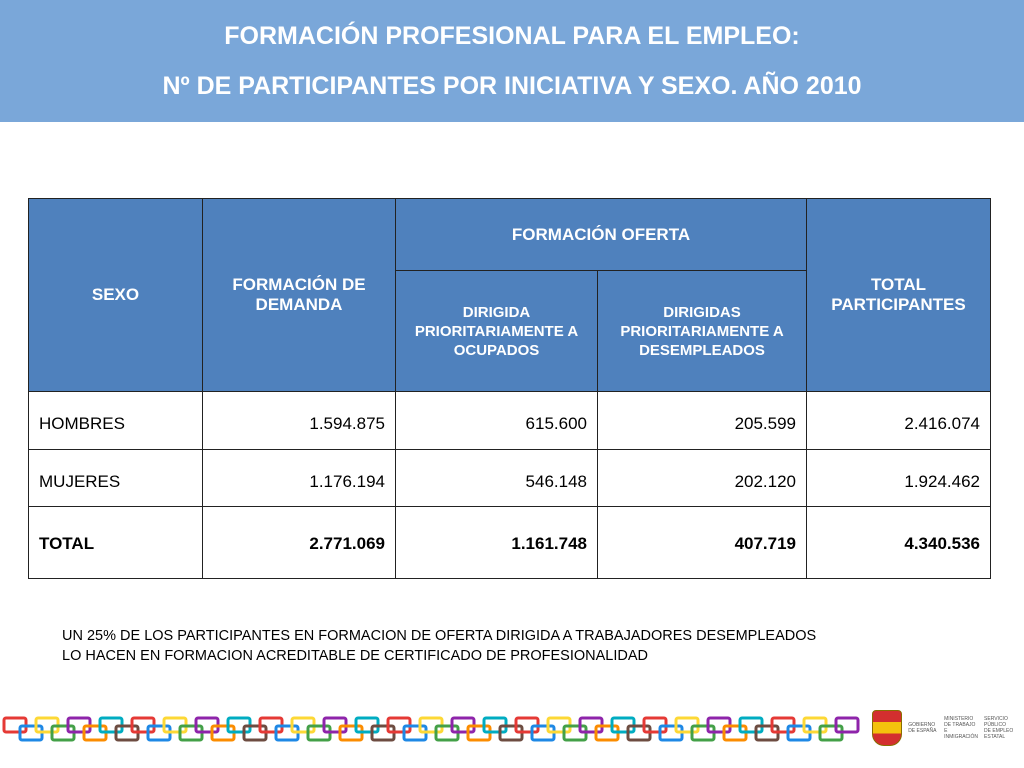 This screenshot has height=768, width=1024. Describe the element at coordinates (496, 478) in the screenshot. I see `cell-ocupados: 546.148` at that location.